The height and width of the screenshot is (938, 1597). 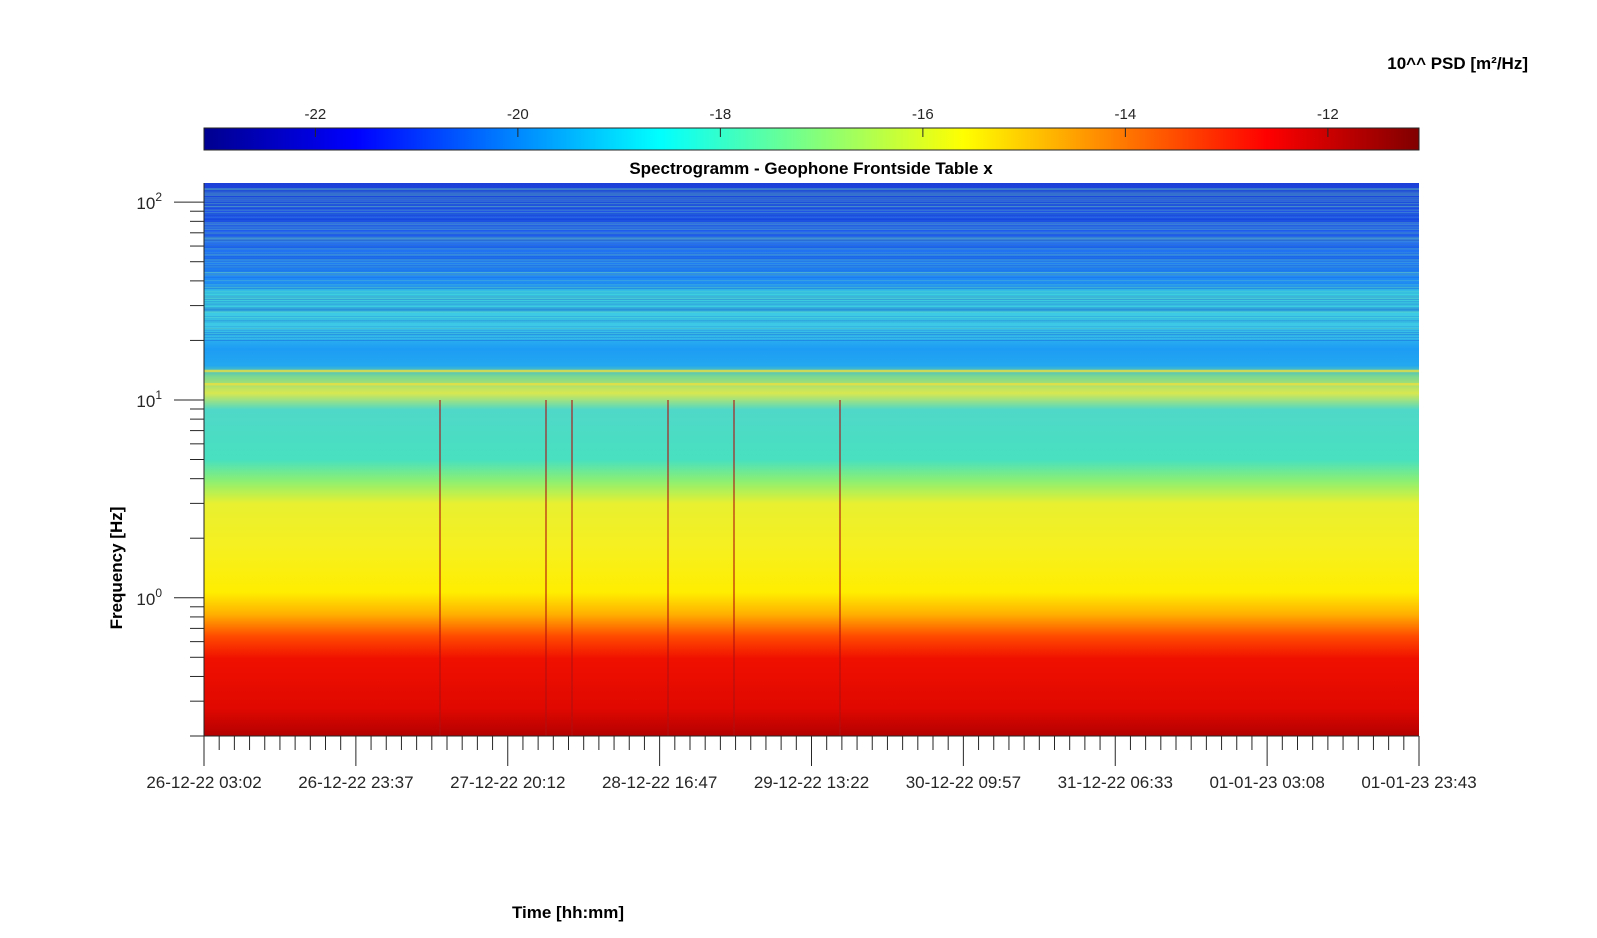 I want to click on x-axis-label: Time [hh:mm], so click(x=568, y=912).